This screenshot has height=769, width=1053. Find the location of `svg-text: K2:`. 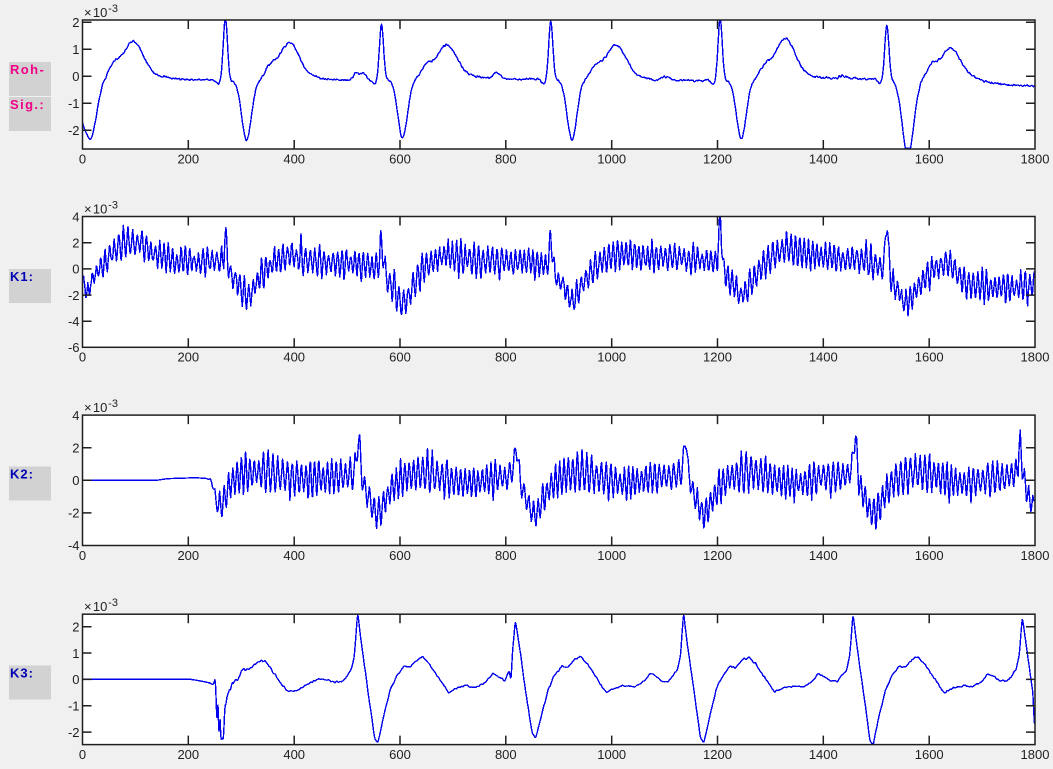

svg-text: K2: is located at coordinates (22, 473).